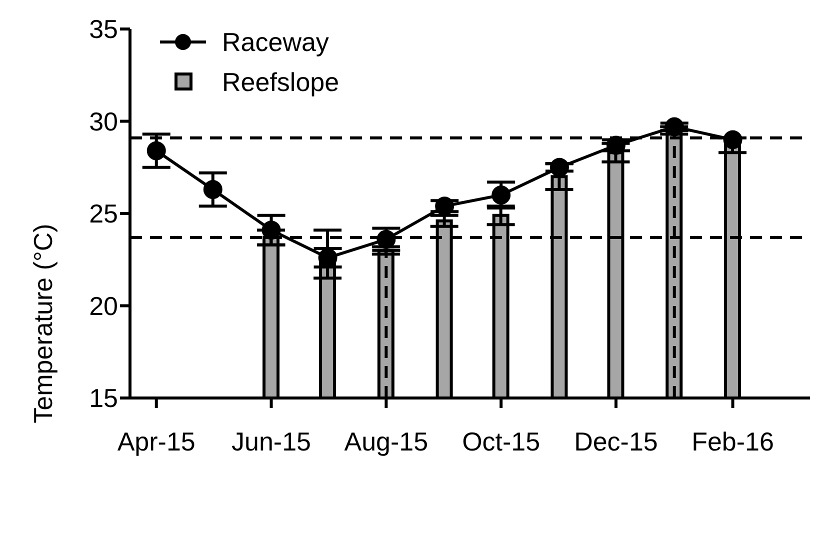  What do you see at coordinates (386, 441) in the screenshot?
I see `x-tick-label: Aug-15` at bounding box center [386, 441].